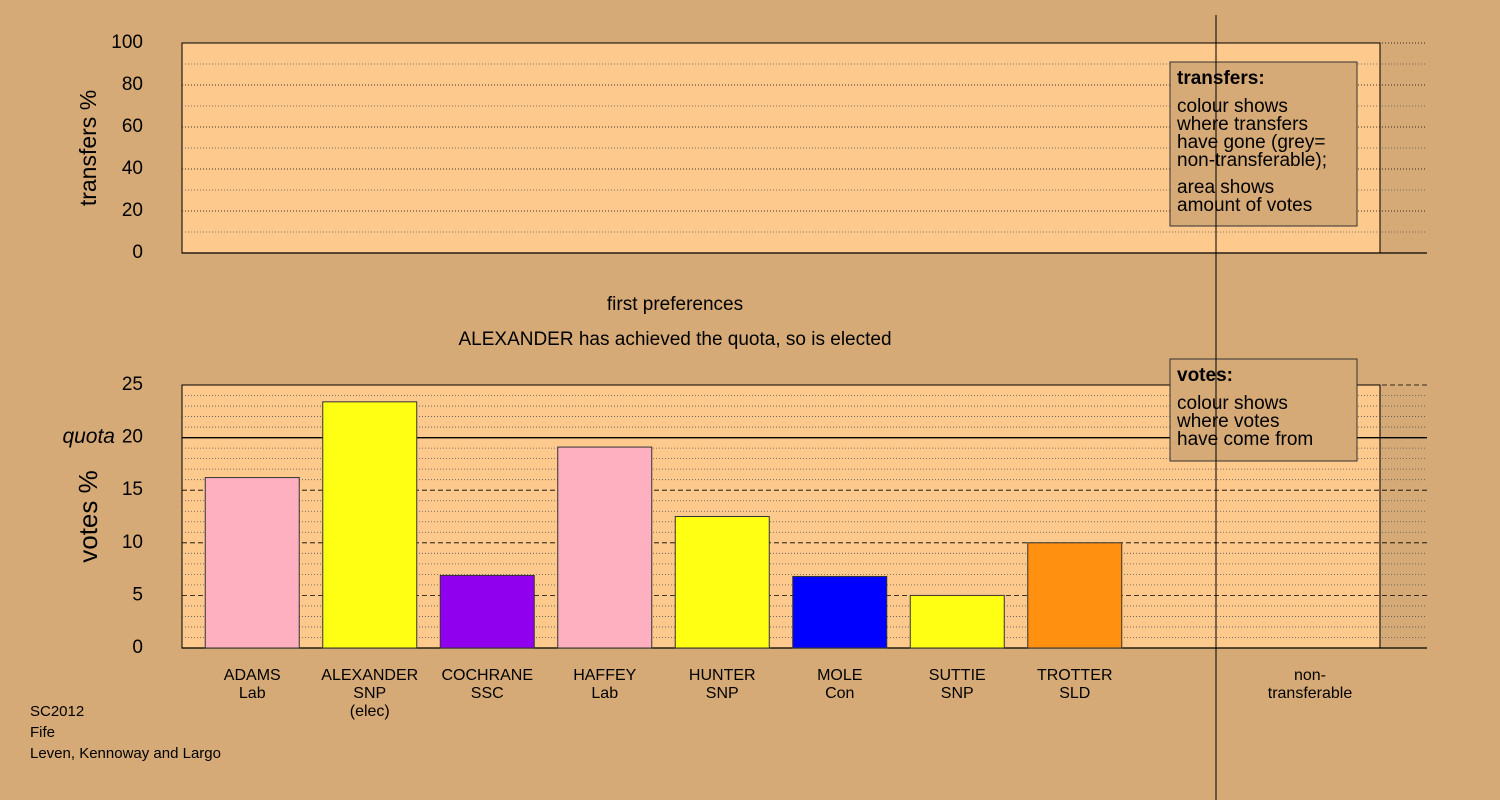  What do you see at coordinates (1245, 439) in the screenshot?
I see `legend-text: have come from` at bounding box center [1245, 439].